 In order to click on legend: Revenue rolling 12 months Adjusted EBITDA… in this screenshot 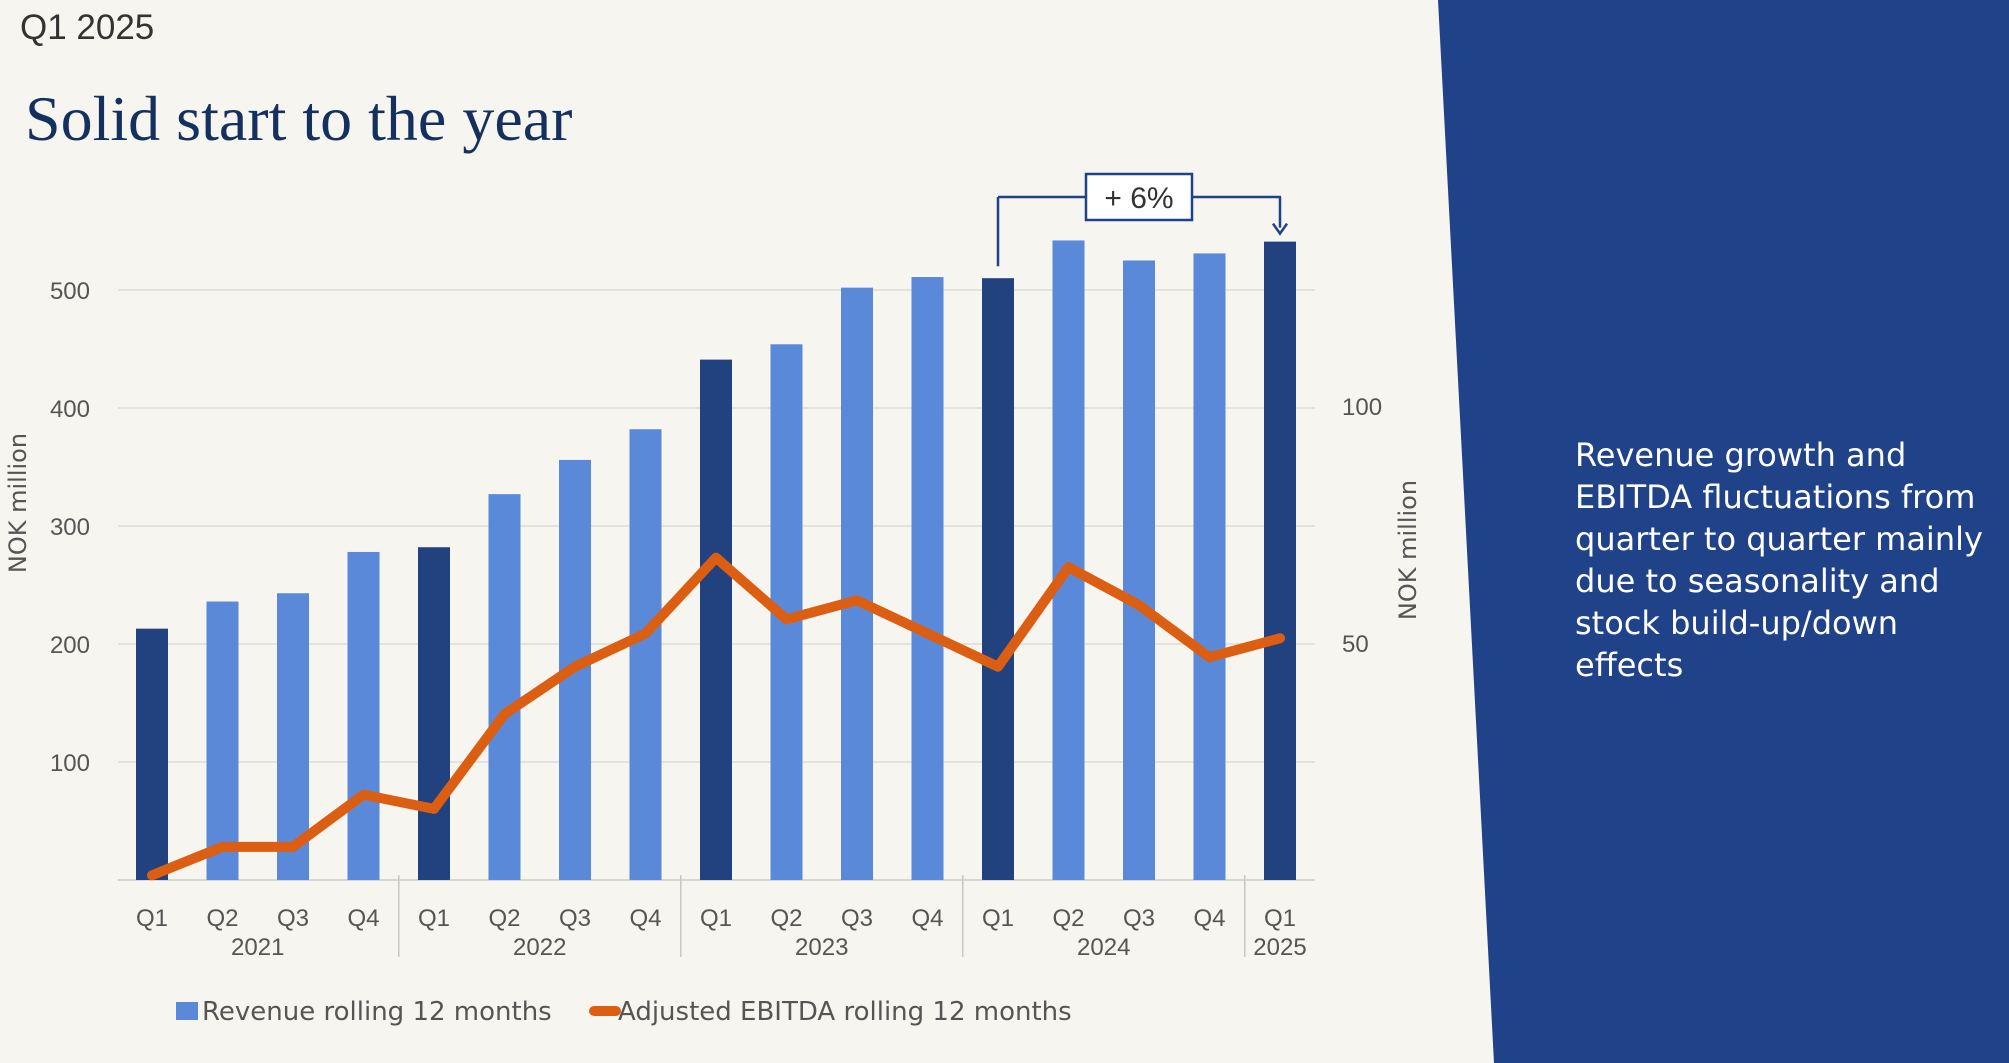, I will do `click(624, 1012)`.